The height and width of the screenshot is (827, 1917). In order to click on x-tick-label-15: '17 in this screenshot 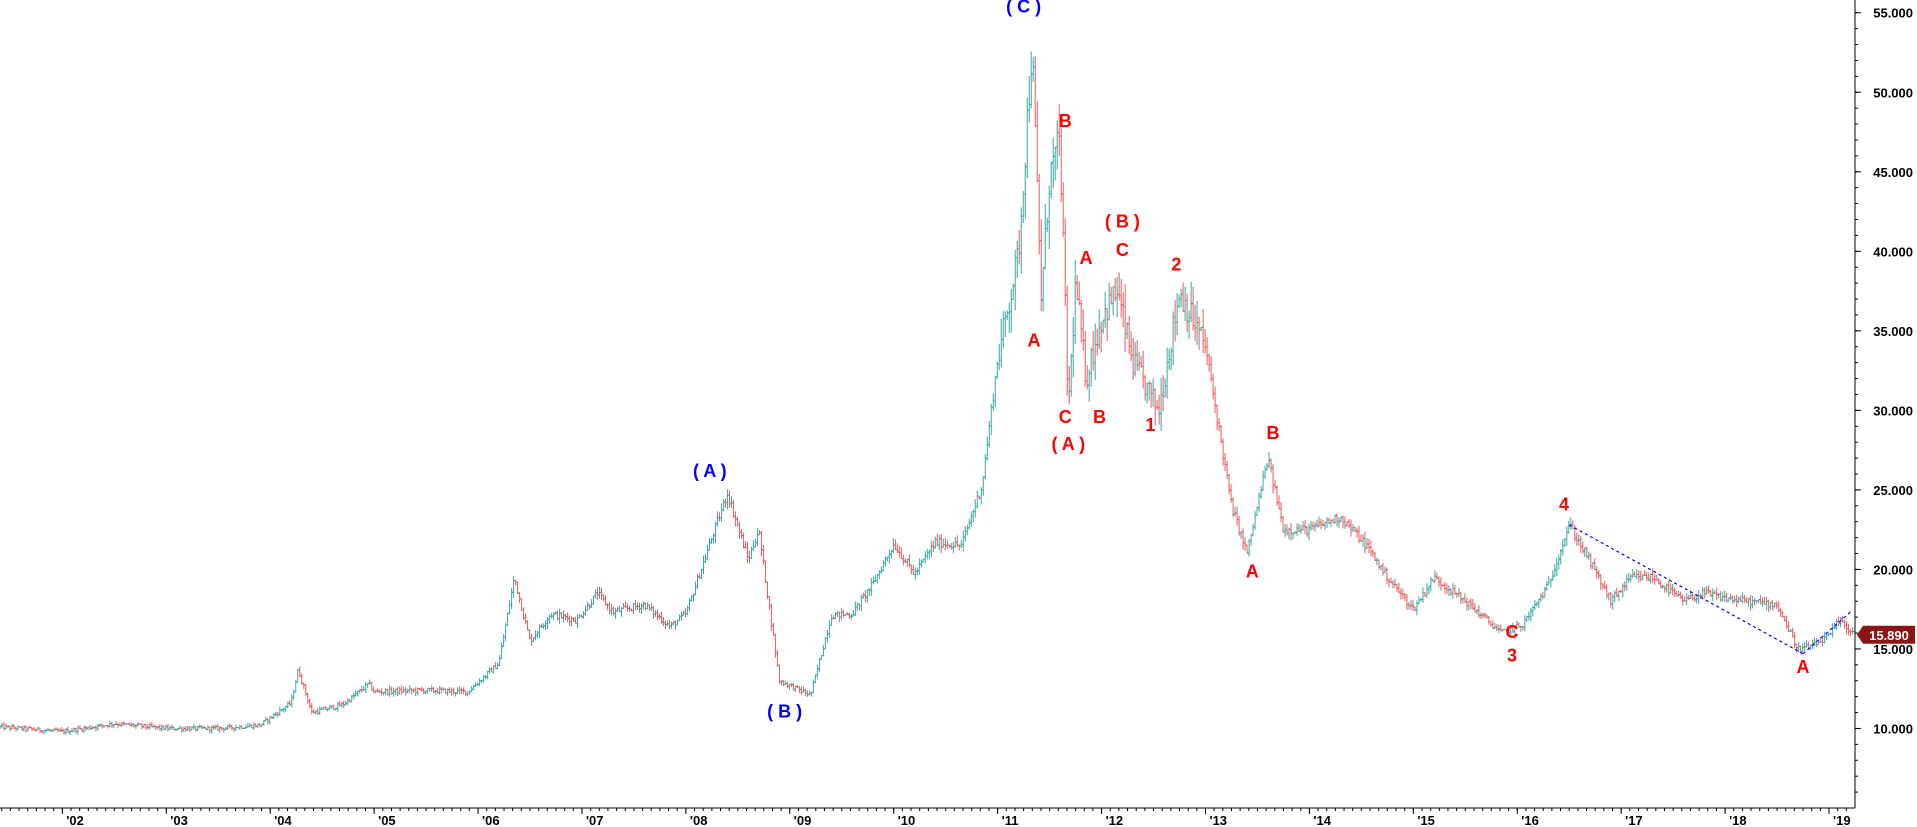, I will do `click(1634, 820)`.